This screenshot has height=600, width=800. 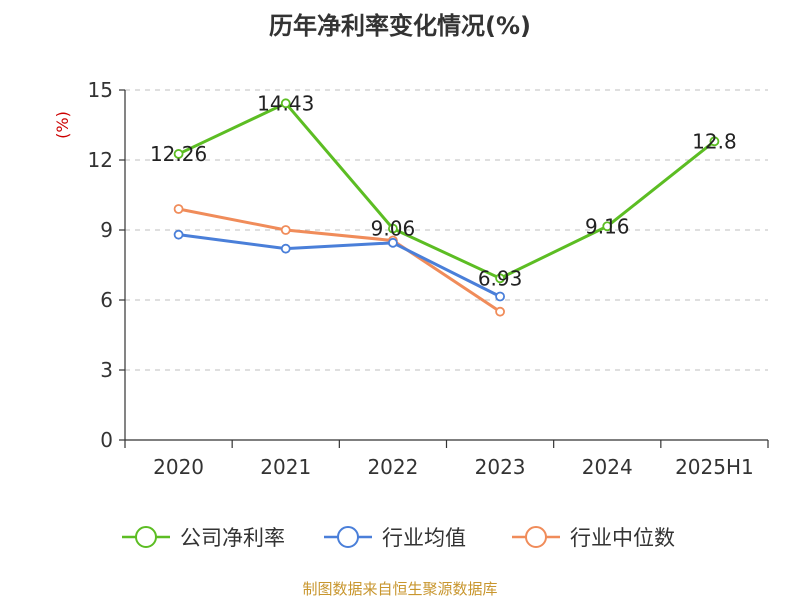 I want to click on y-axis-unit: (%), so click(x=62, y=125).